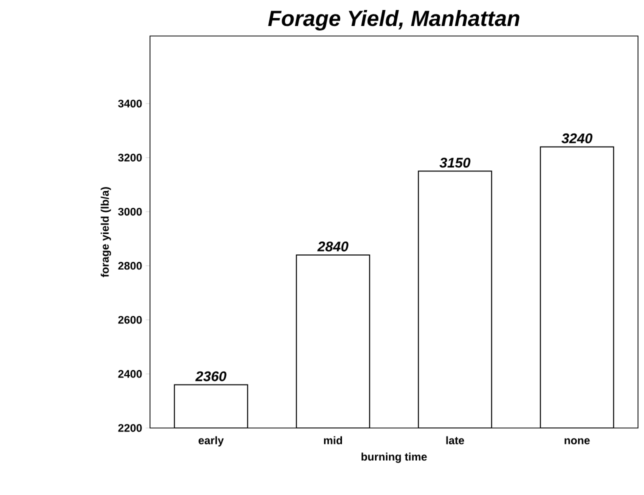 The height and width of the screenshot is (495, 644). I want to click on x-tick-label: none, so click(577, 441).